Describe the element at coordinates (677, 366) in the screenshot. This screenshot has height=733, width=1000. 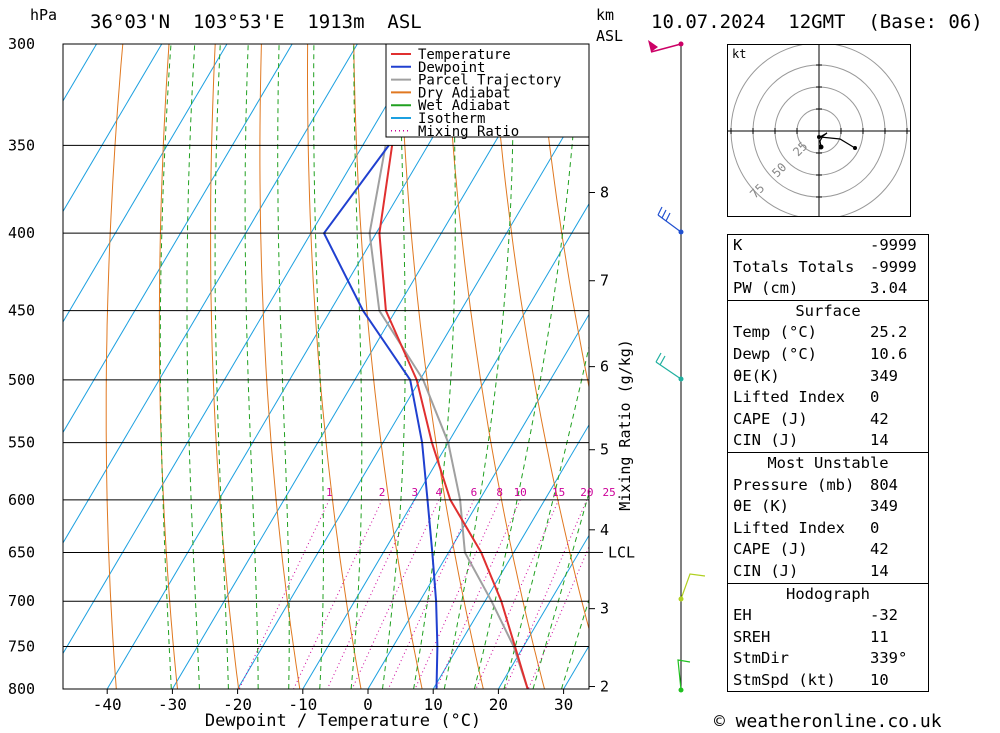
I see `wind-barbs` at that location.